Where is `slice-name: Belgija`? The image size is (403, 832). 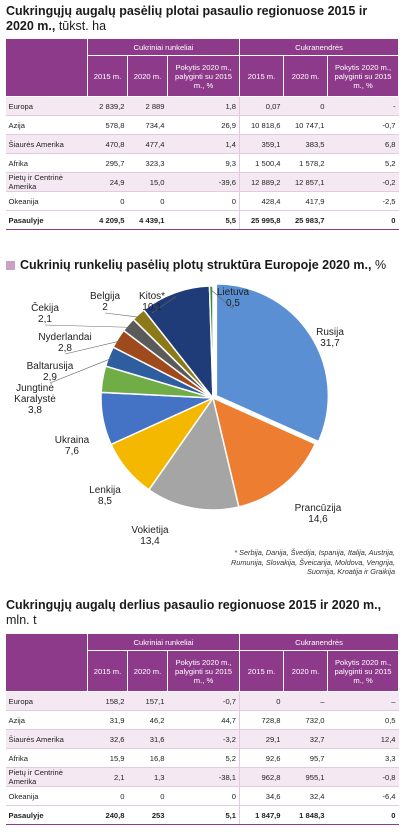
slice-name: Belgija is located at coordinates (105, 296).